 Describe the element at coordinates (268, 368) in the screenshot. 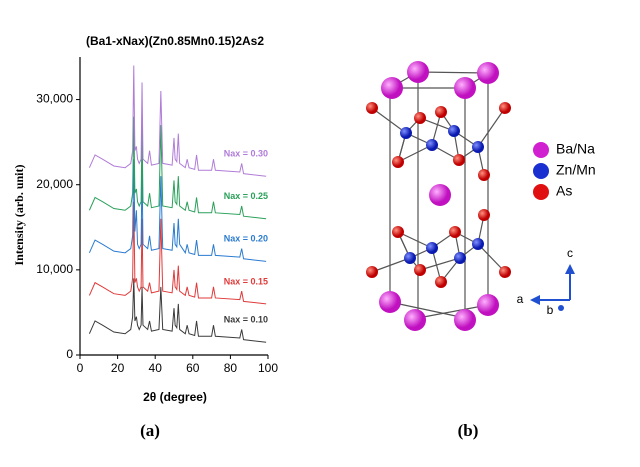

I see `x-tick-label: 100` at that location.